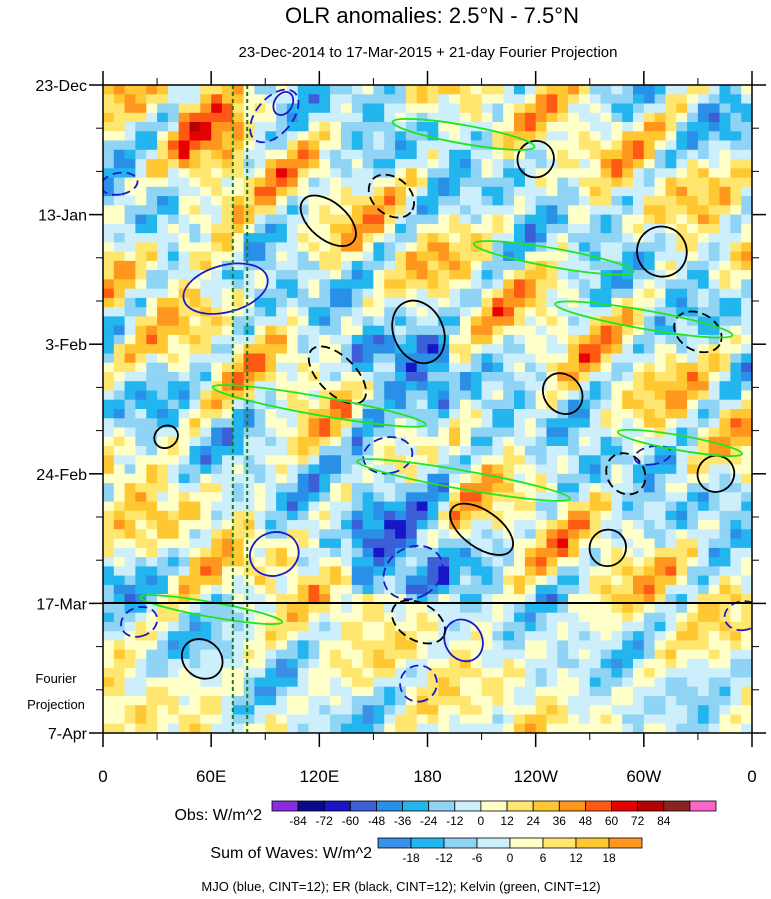 This screenshot has height=899, width=771. I want to click on x-tick-label: 60E, so click(211, 776).